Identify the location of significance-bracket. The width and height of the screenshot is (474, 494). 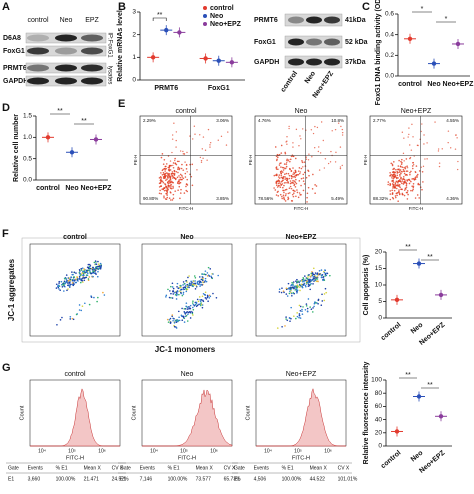
(159, 19).